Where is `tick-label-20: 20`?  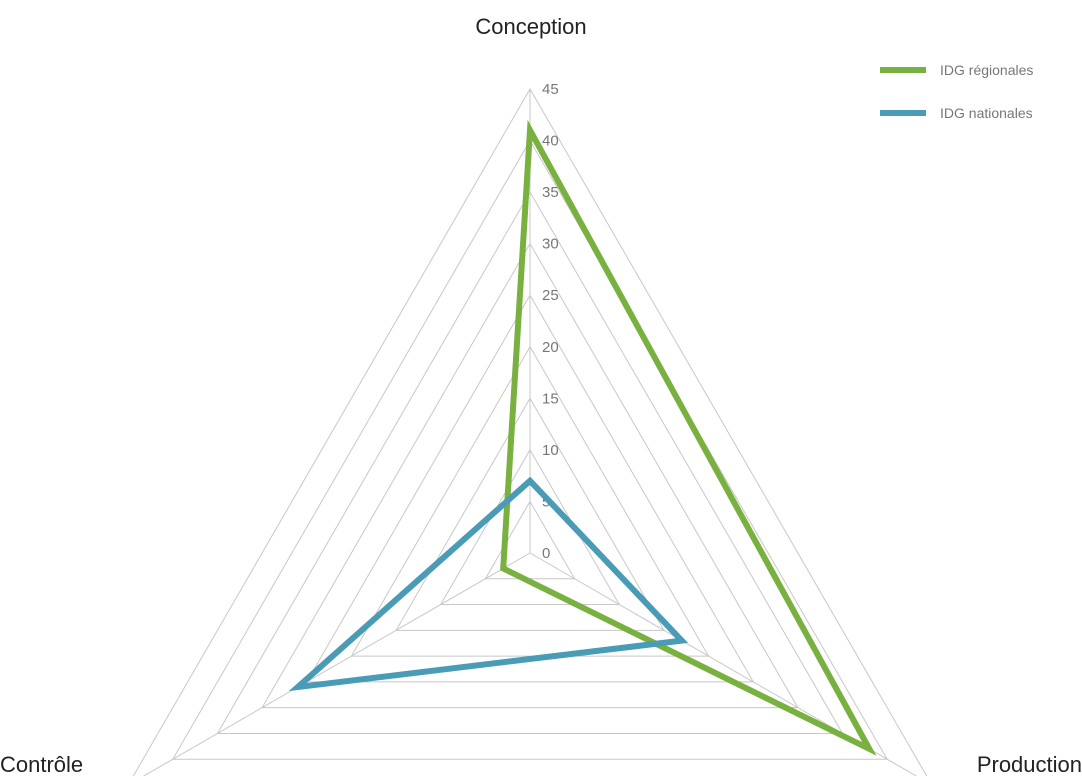
tick-label-20: 20 is located at coordinates (550, 347).